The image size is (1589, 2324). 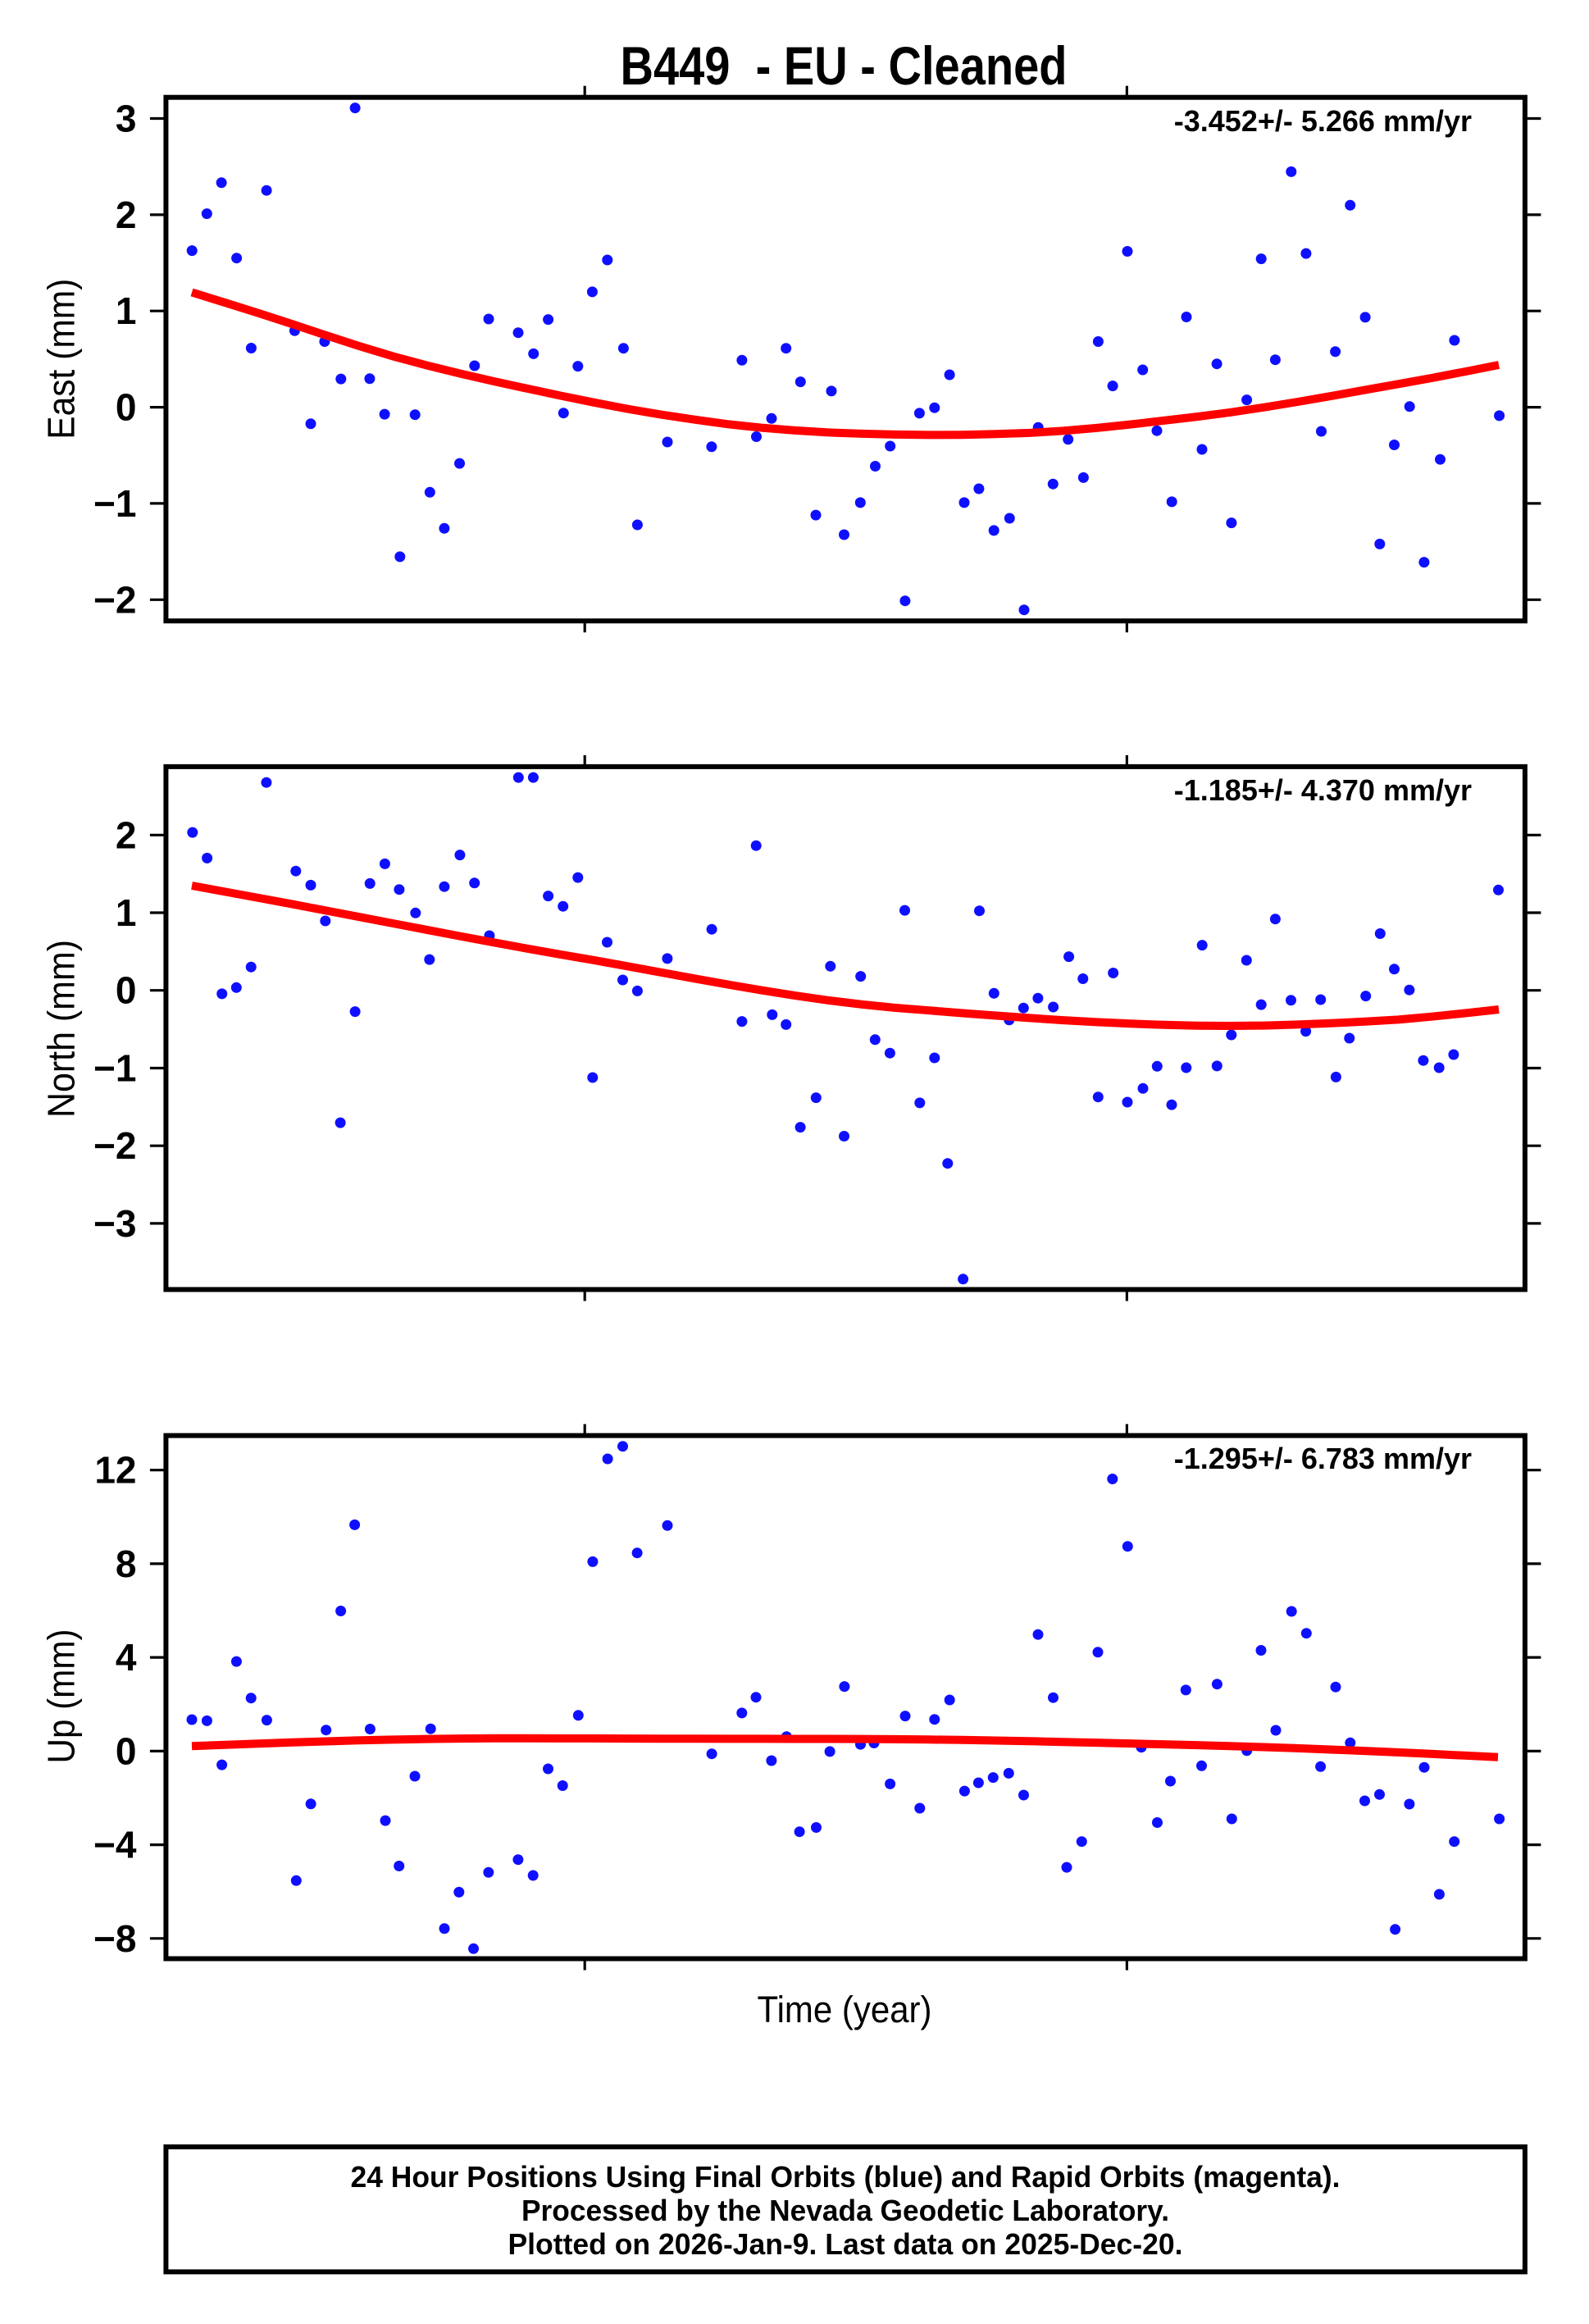 What do you see at coordinates (114, 1938) in the screenshot?
I see `svg-text: −8` at bounding box center [114, 1938].